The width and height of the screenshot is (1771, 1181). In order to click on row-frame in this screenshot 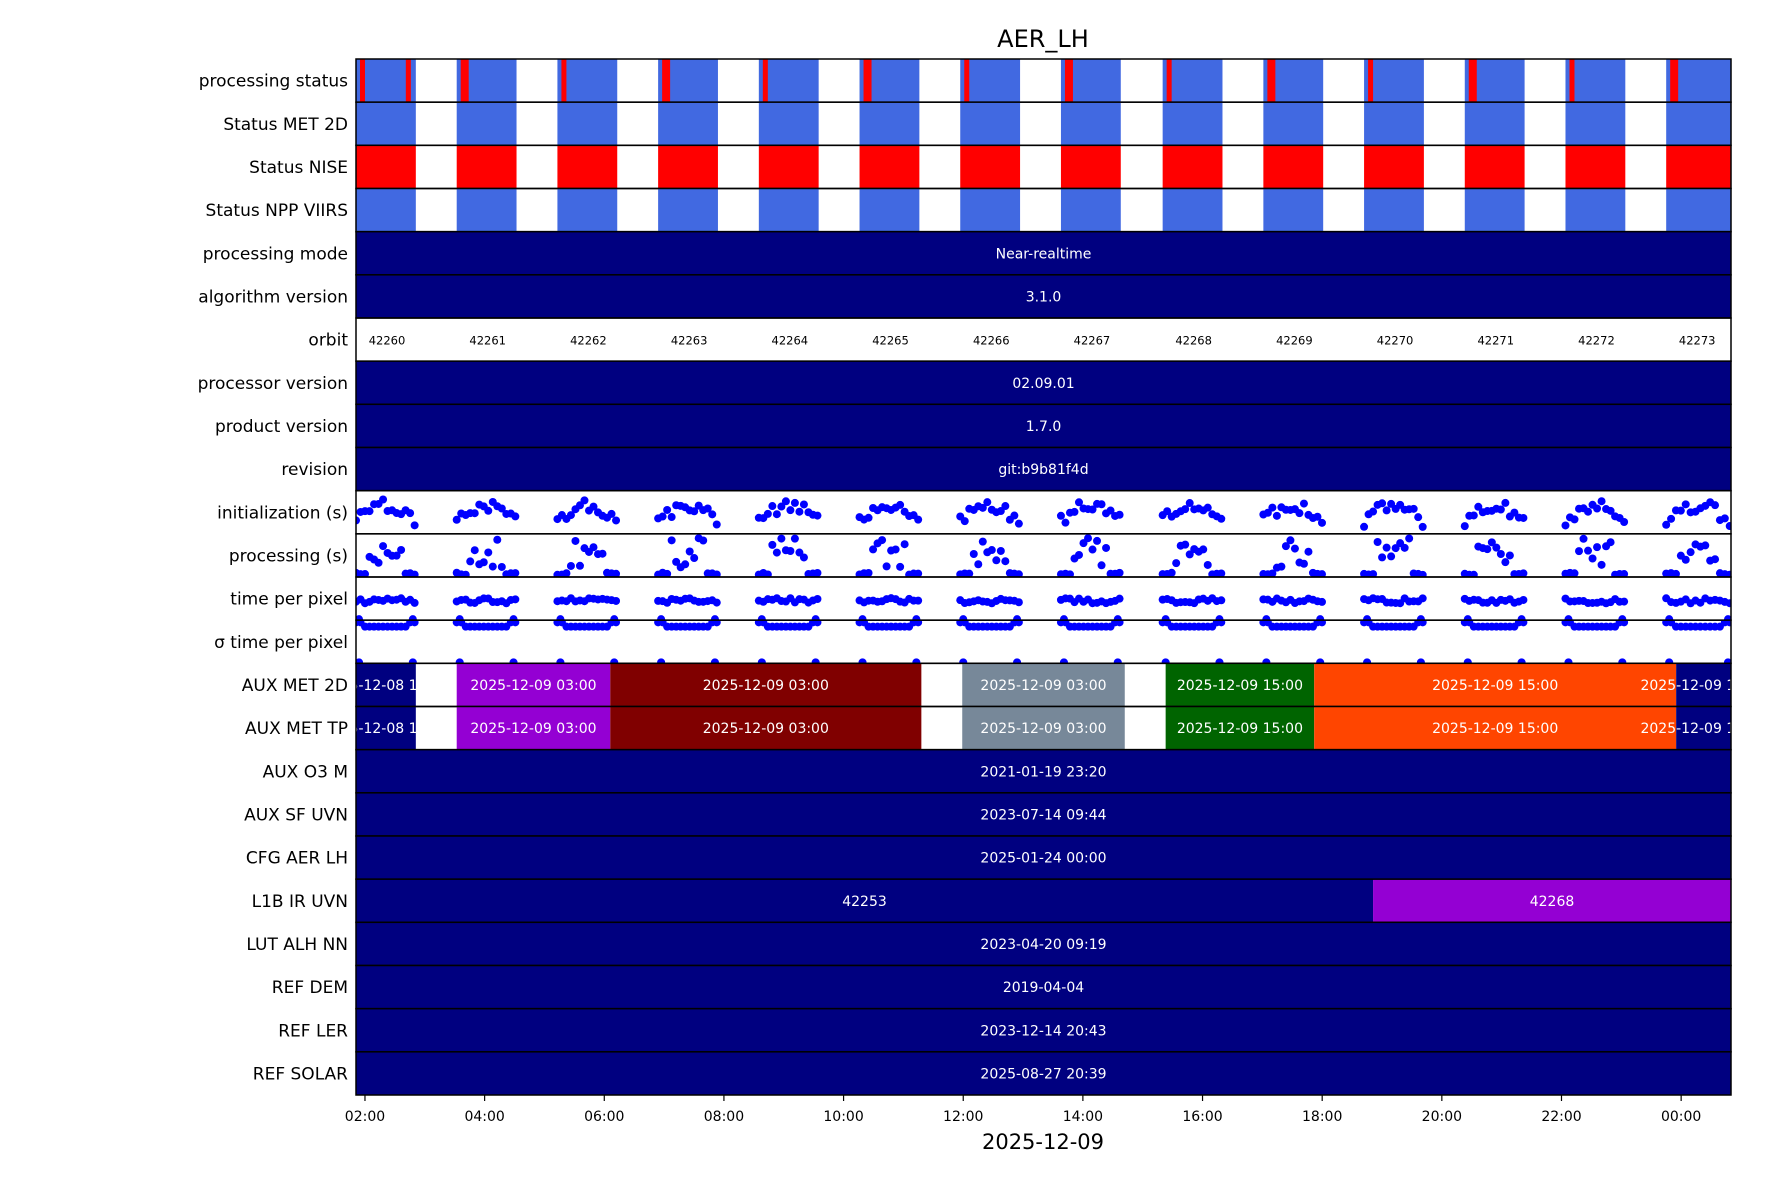, I will do `click(1043, 642)`.